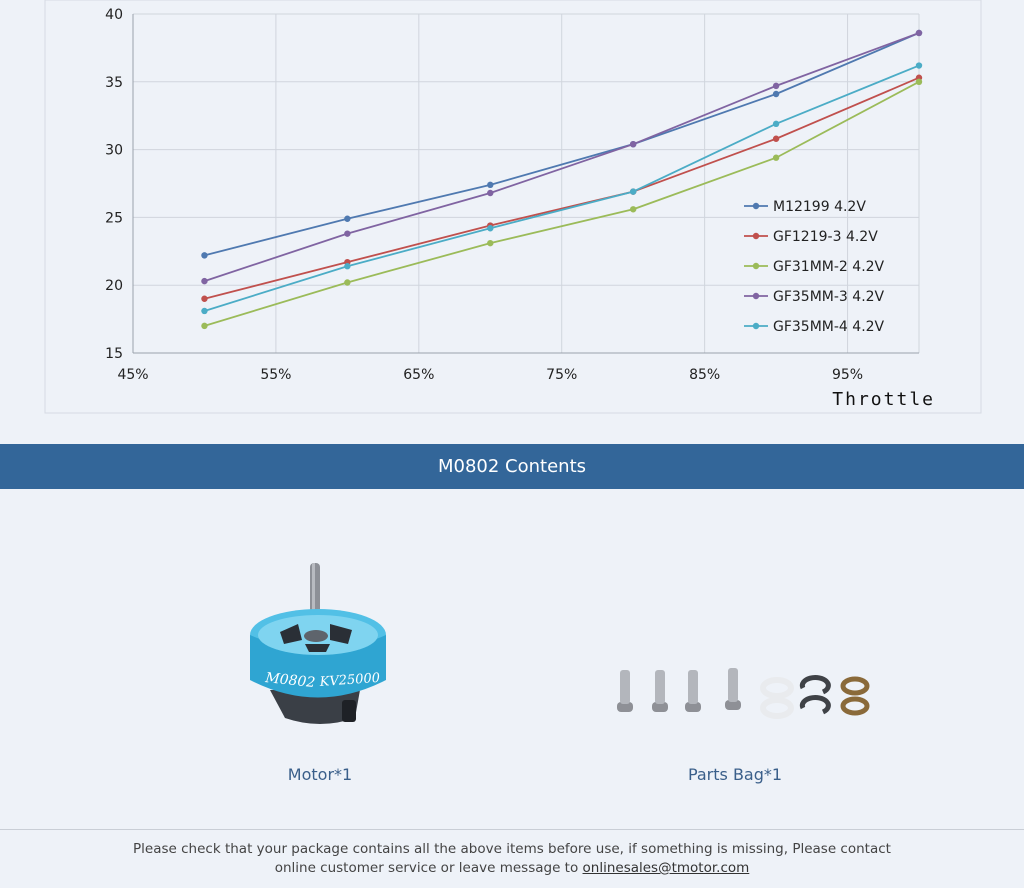  I want to click on parts-bag-caption: Parts Bag*1, so click(735, 774).